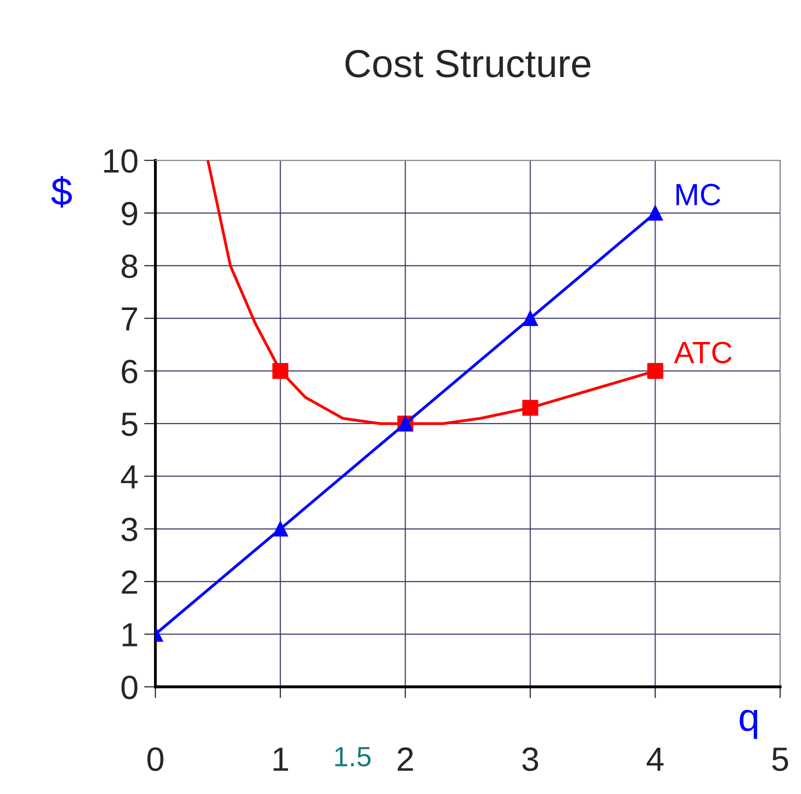 The height and width of the screenshot is (794, 801). I want to click on x-tick-label: 5, so click(780, 760).